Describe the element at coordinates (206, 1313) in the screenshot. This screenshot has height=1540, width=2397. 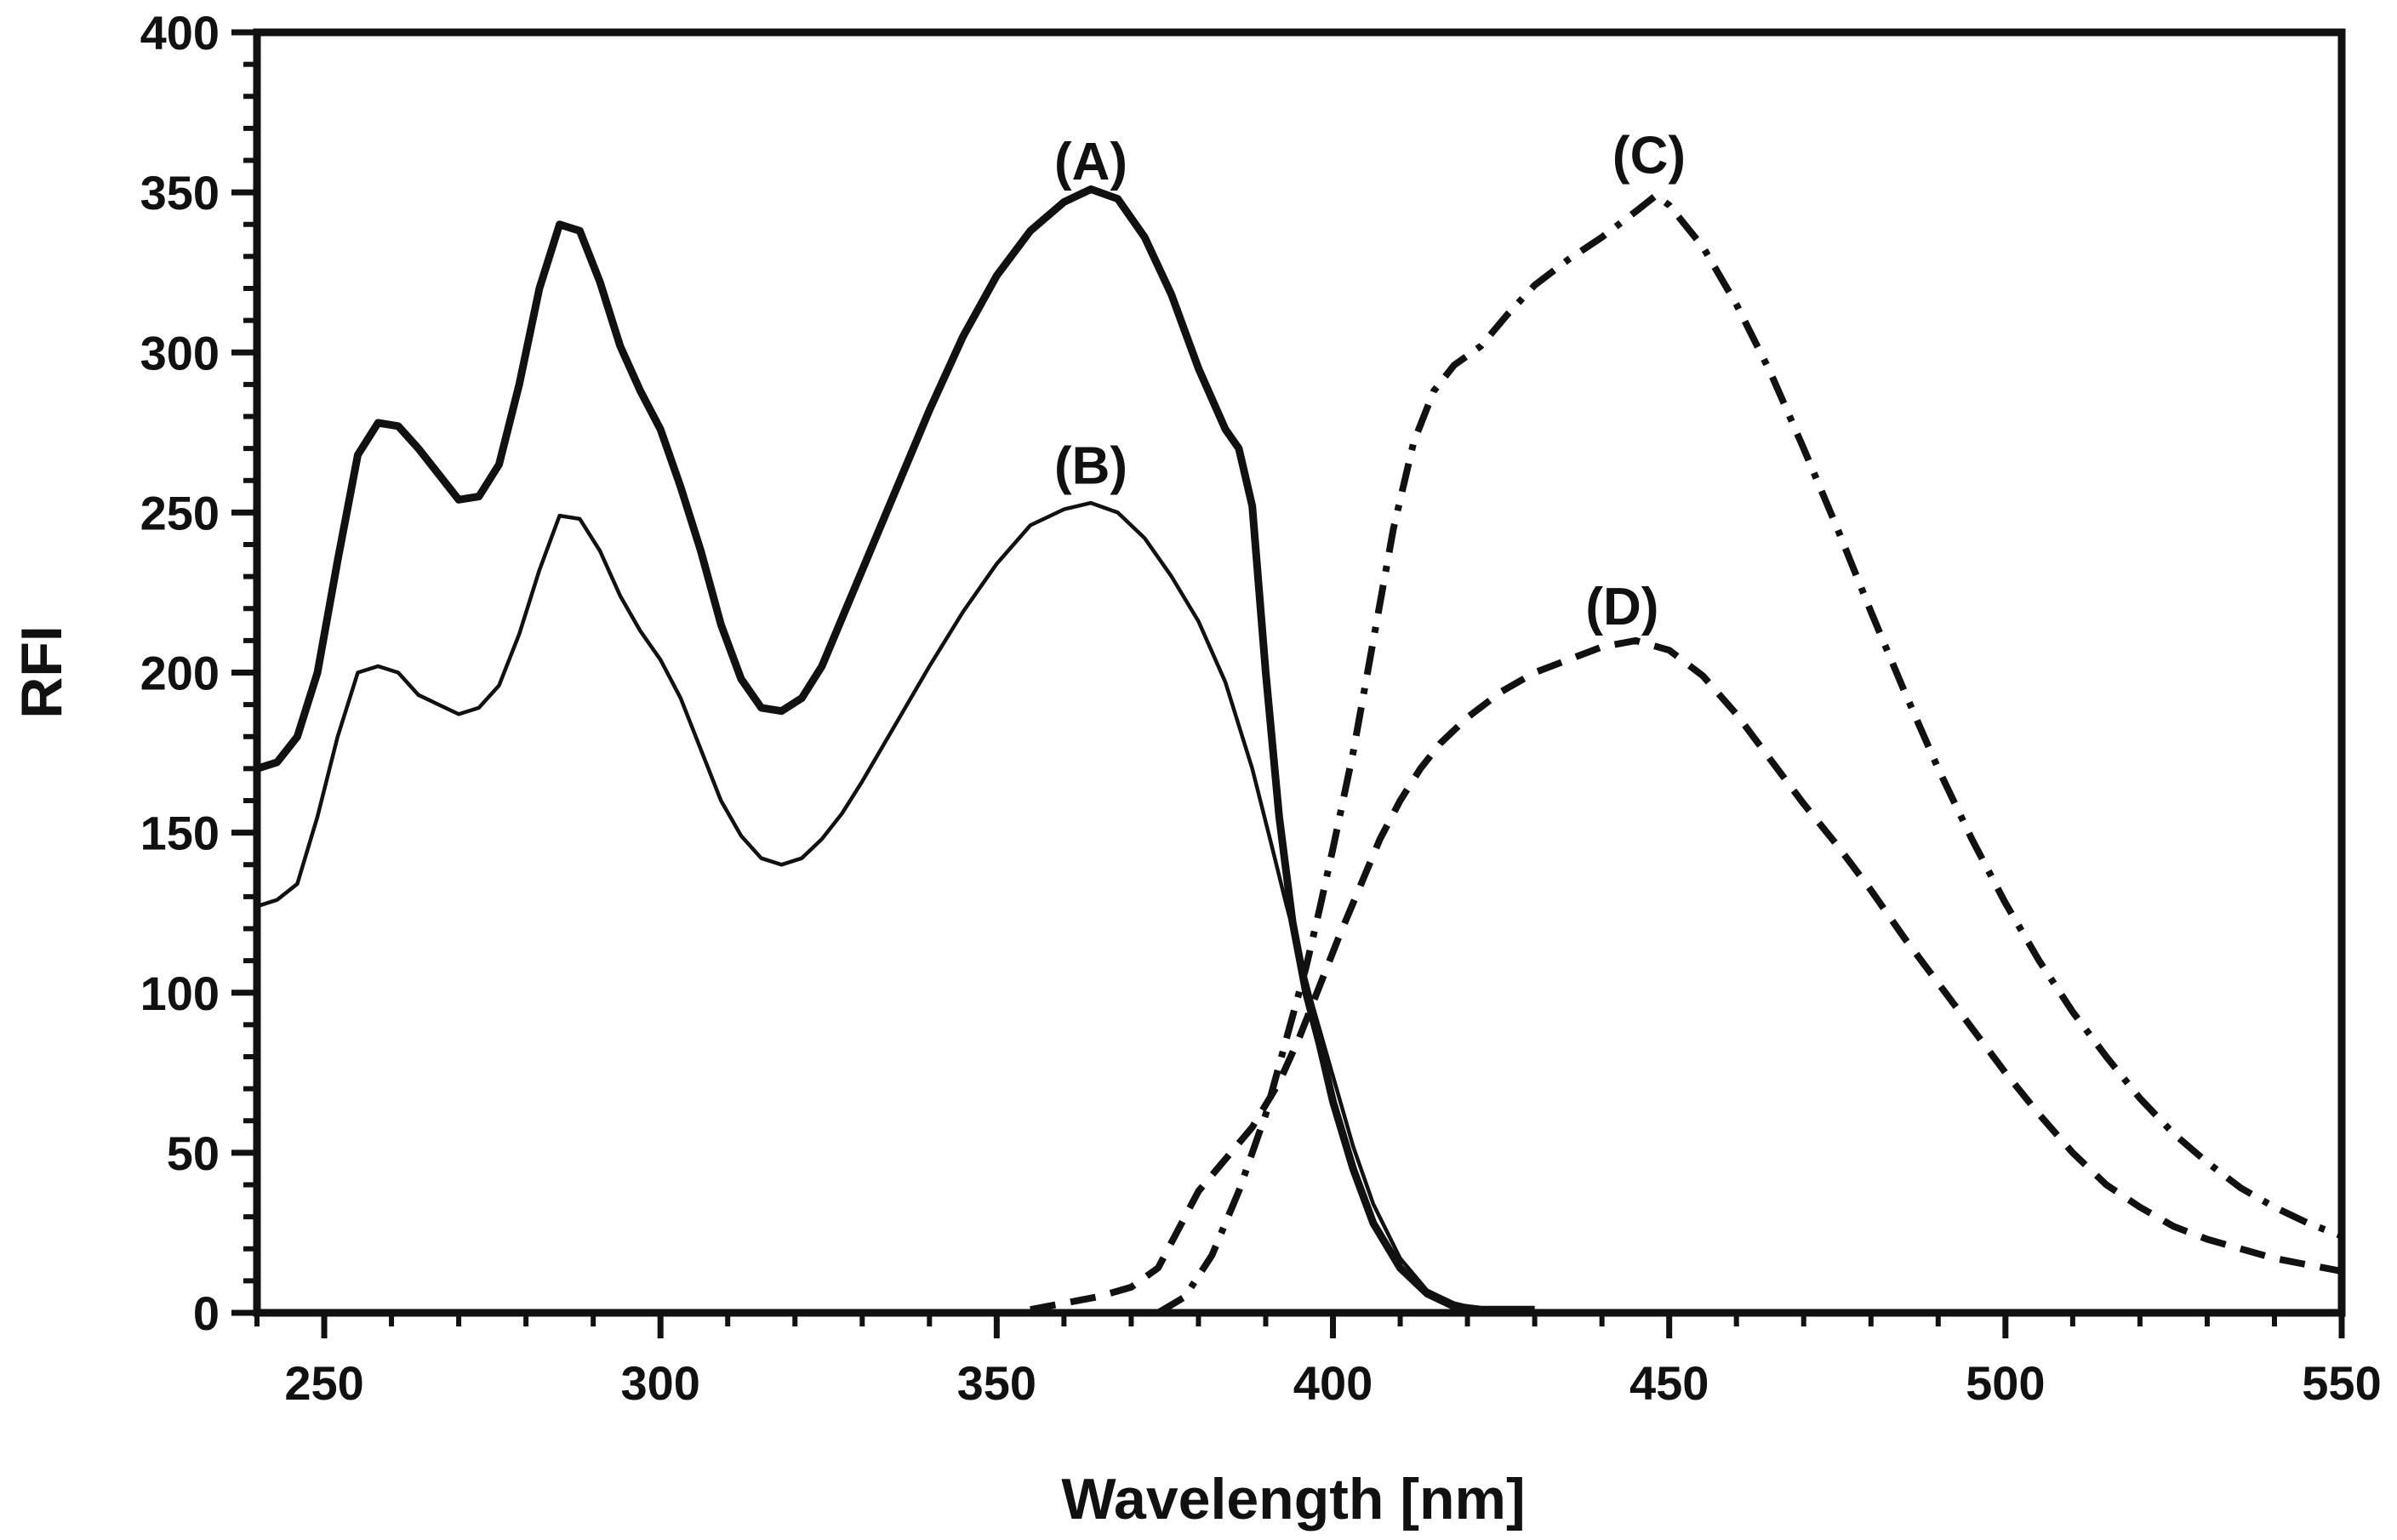
I see `y-tick-label: 0` at that location.